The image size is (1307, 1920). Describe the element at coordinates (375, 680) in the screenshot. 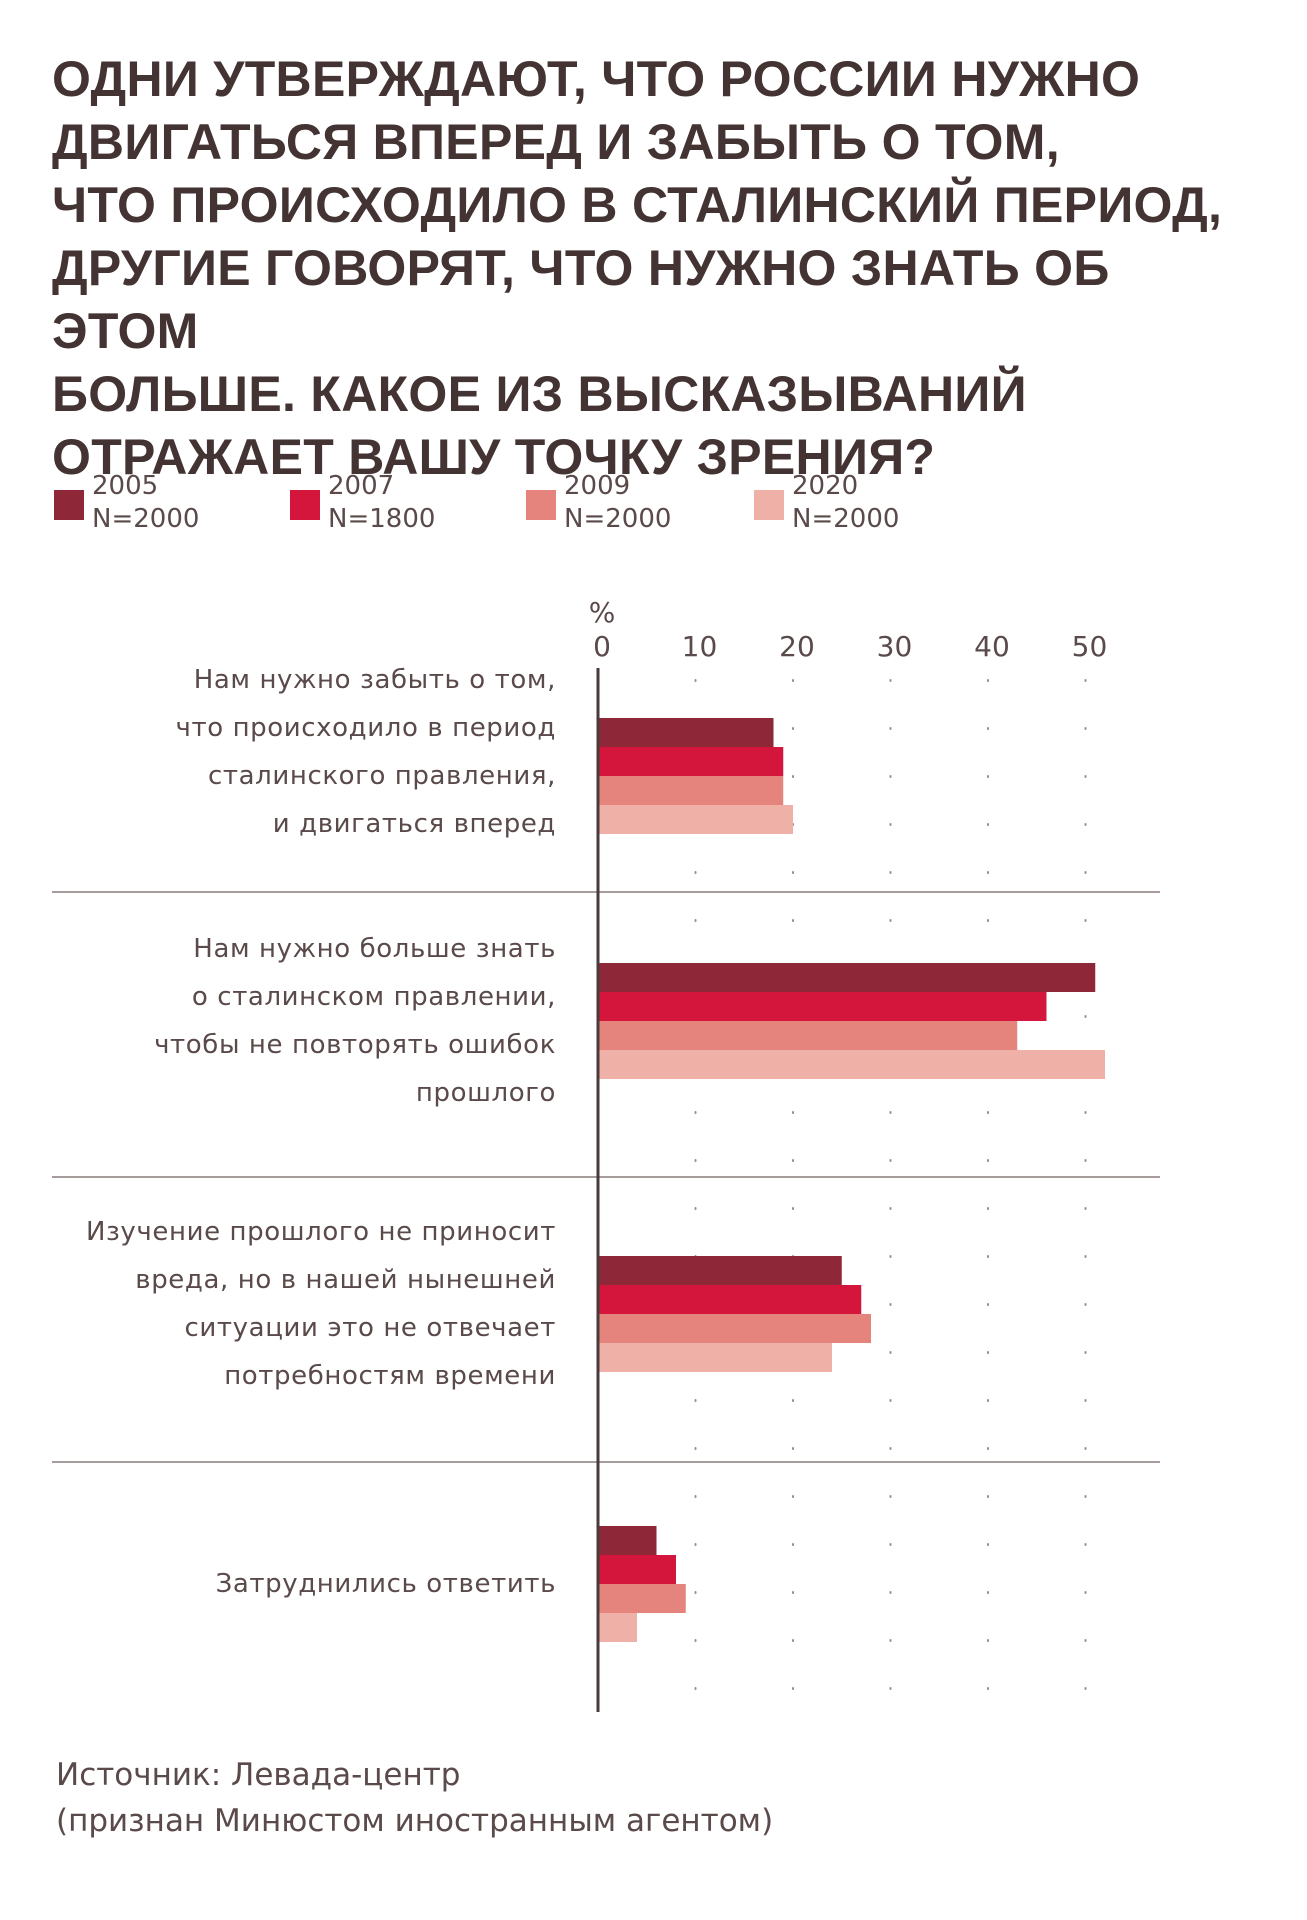

I see `category-label-line: Нам нужно забыть о том,` at that location.